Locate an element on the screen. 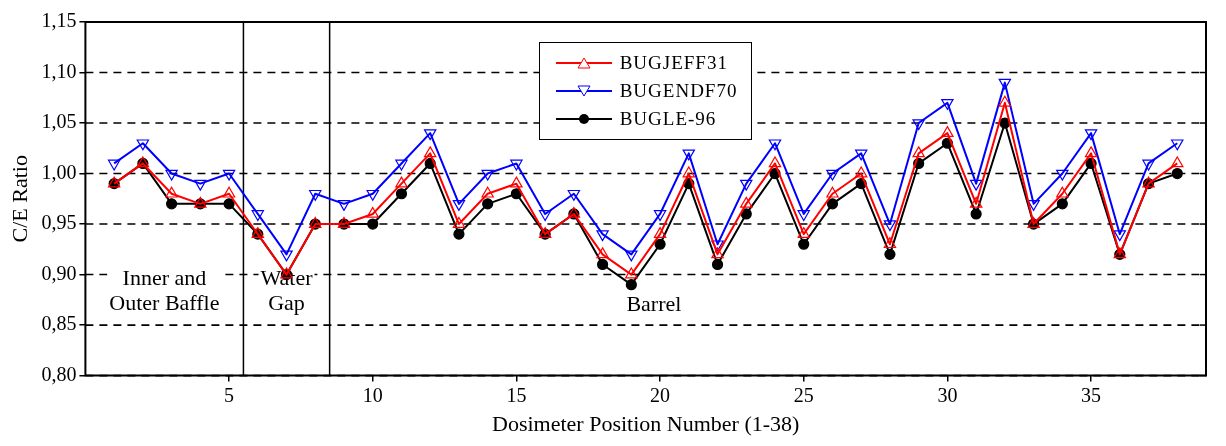  y-tick-label: 1,00 is located at coordinates (59, 171).